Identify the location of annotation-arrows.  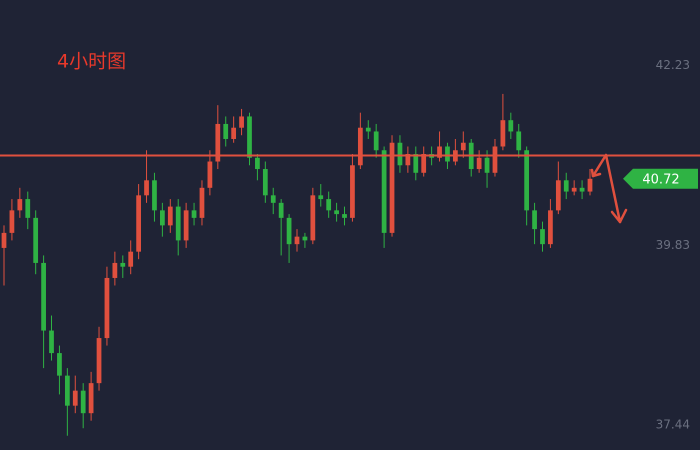
(609, 188).